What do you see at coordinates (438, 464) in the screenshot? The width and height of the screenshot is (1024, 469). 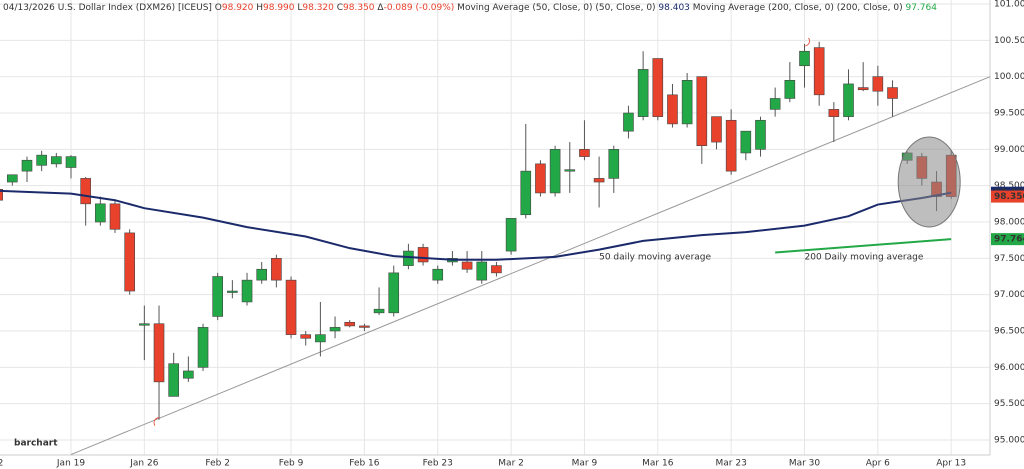 I see `x-tick-label: Feb 23` at bounding box center [438, 464].